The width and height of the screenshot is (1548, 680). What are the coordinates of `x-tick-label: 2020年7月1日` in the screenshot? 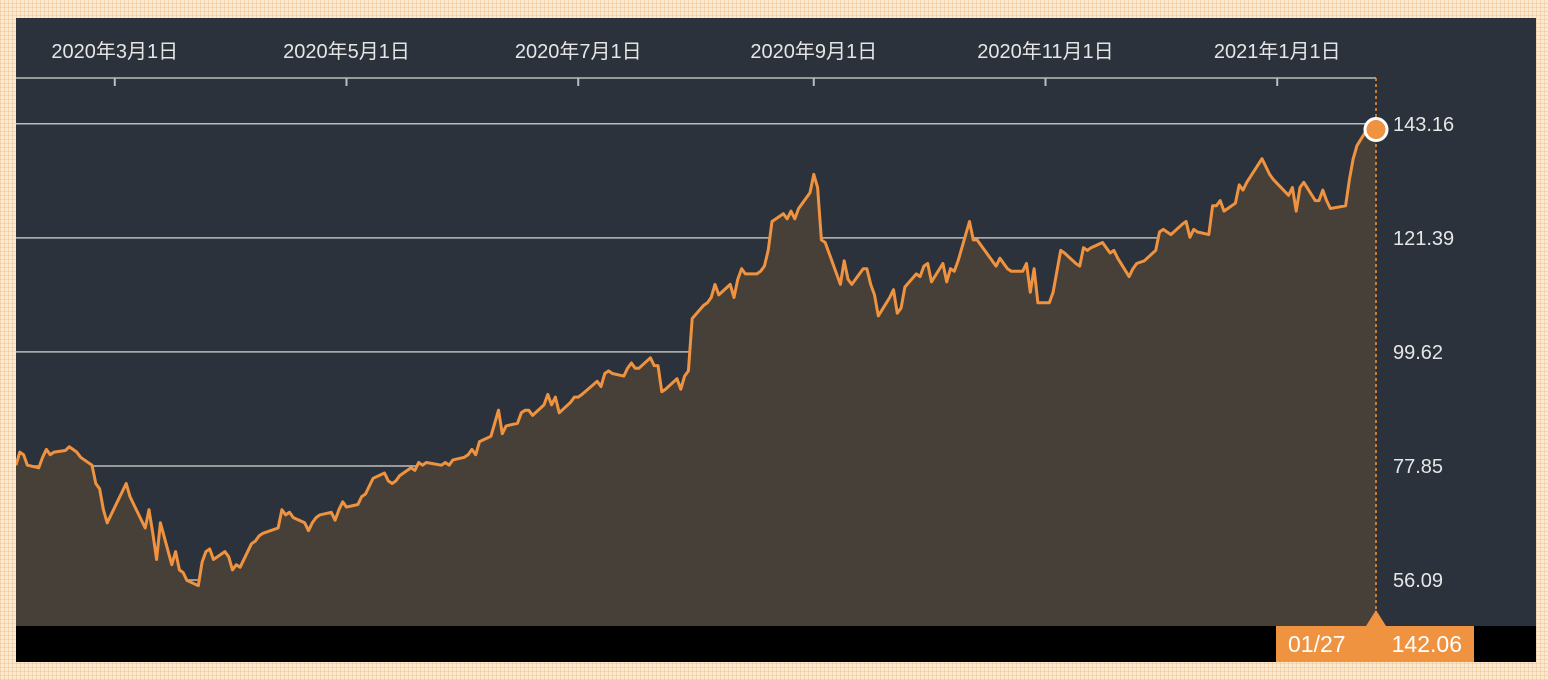 It's located at (578, 51).